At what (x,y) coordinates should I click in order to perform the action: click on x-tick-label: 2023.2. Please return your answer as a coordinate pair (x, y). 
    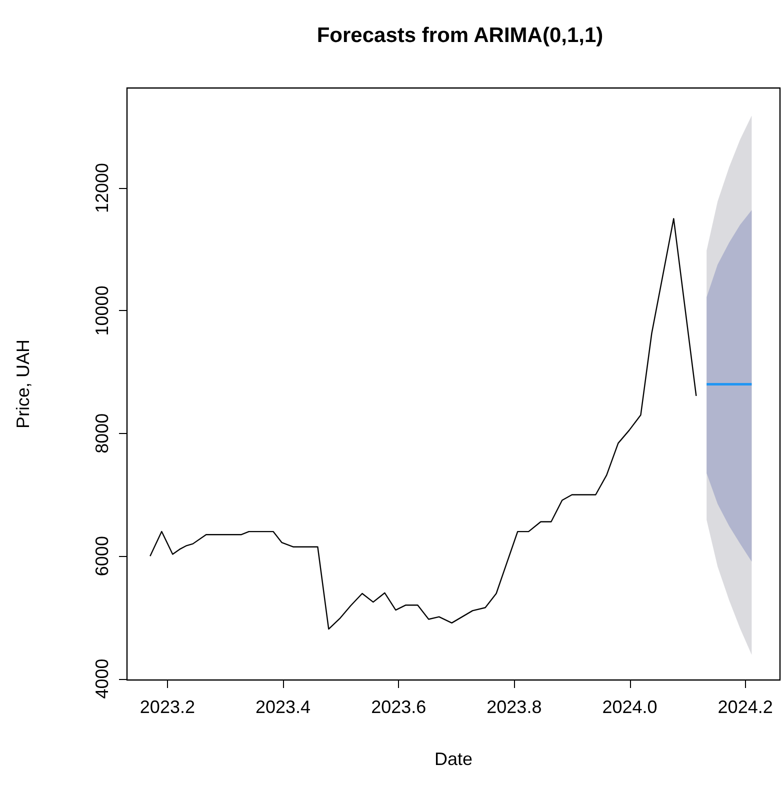
    Looking at the image, I should click on (167, 707).